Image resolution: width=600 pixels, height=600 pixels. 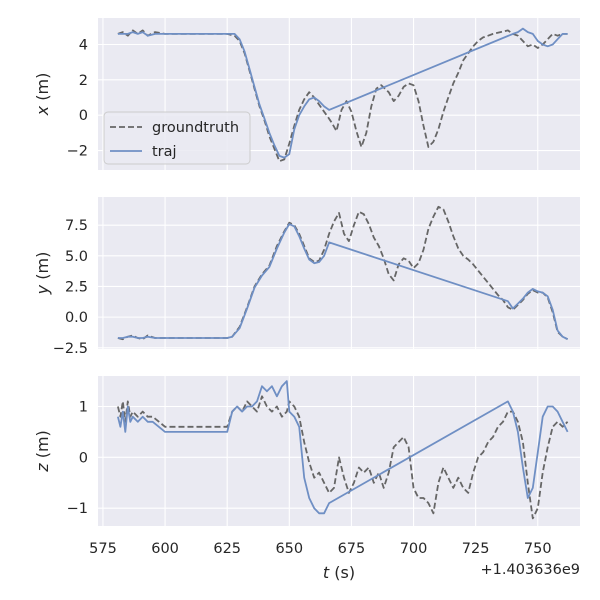 I want to click on x-tick-label: 625, so click(x=227, y=549).